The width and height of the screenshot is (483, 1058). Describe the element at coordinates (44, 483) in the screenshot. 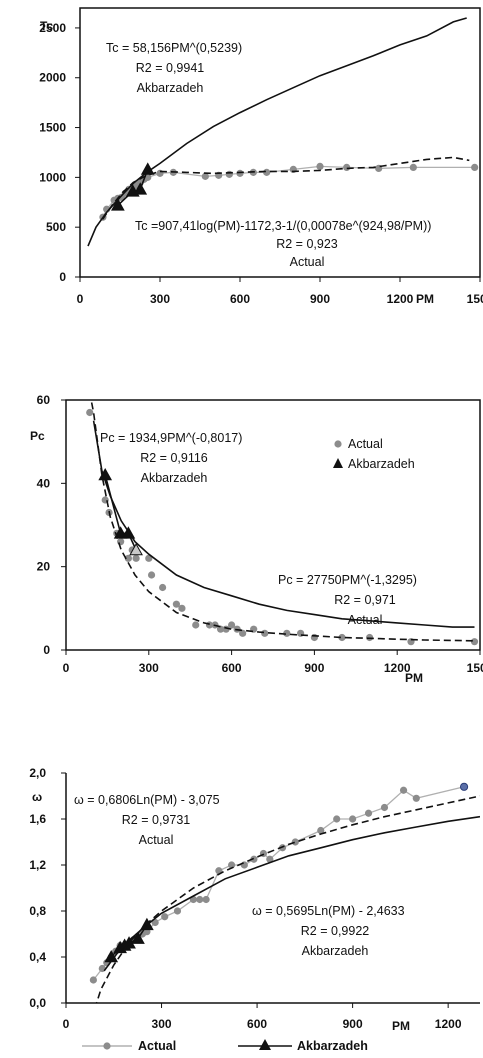

I see `y-tick-label: 40` at that location.